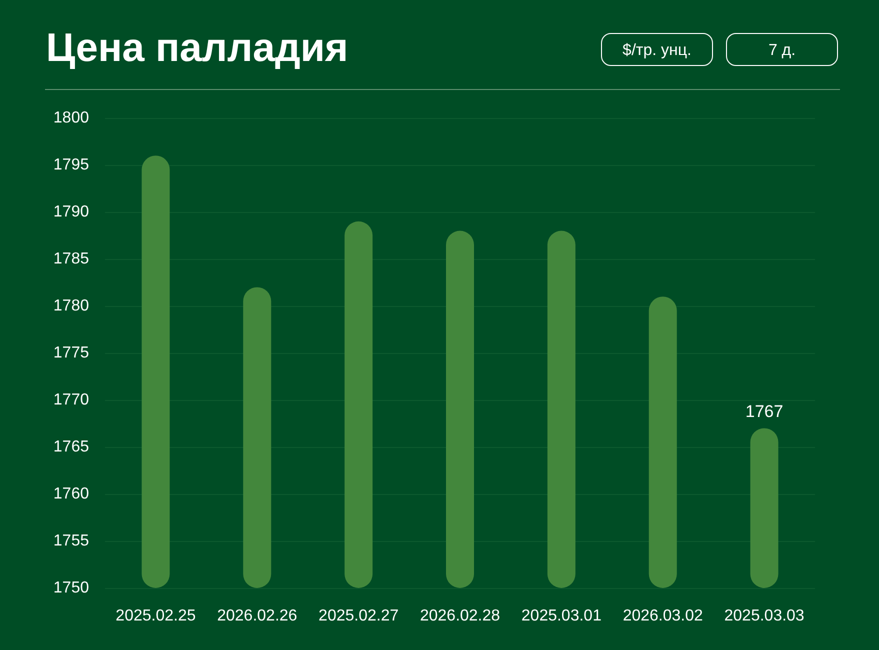 The image size is (879, 650). Describe the element at coordinates (71, 541) in the screenshot. I see `y-tick-label: 1755` at that location.